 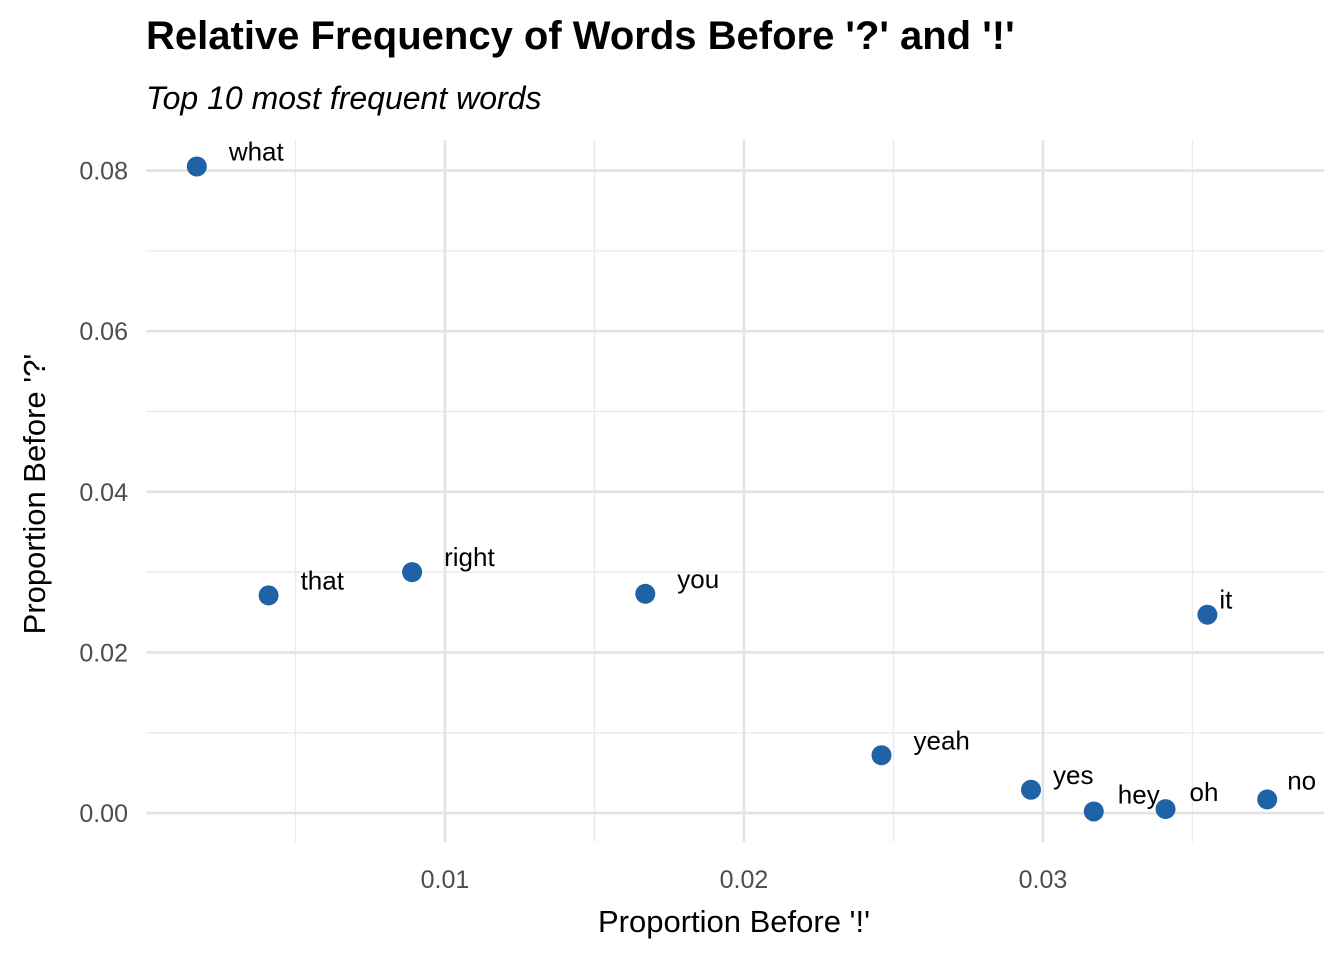 I want to click on data-point-what, so click(x=196, y=166).